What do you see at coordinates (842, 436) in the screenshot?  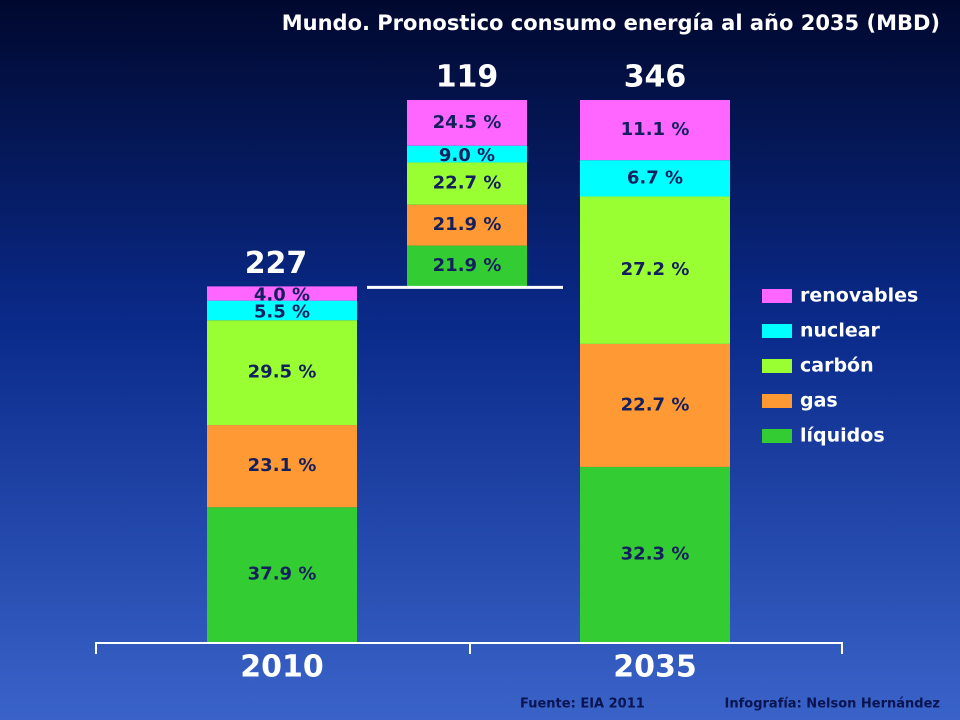 I see `legend-label: líquidos` at bounding box center [842, 436].